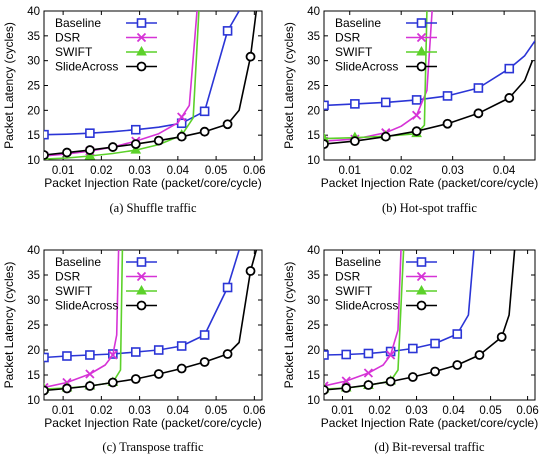 This screenshot has width=550, height=460. I want to click on series-dsr, so click(363, 320).